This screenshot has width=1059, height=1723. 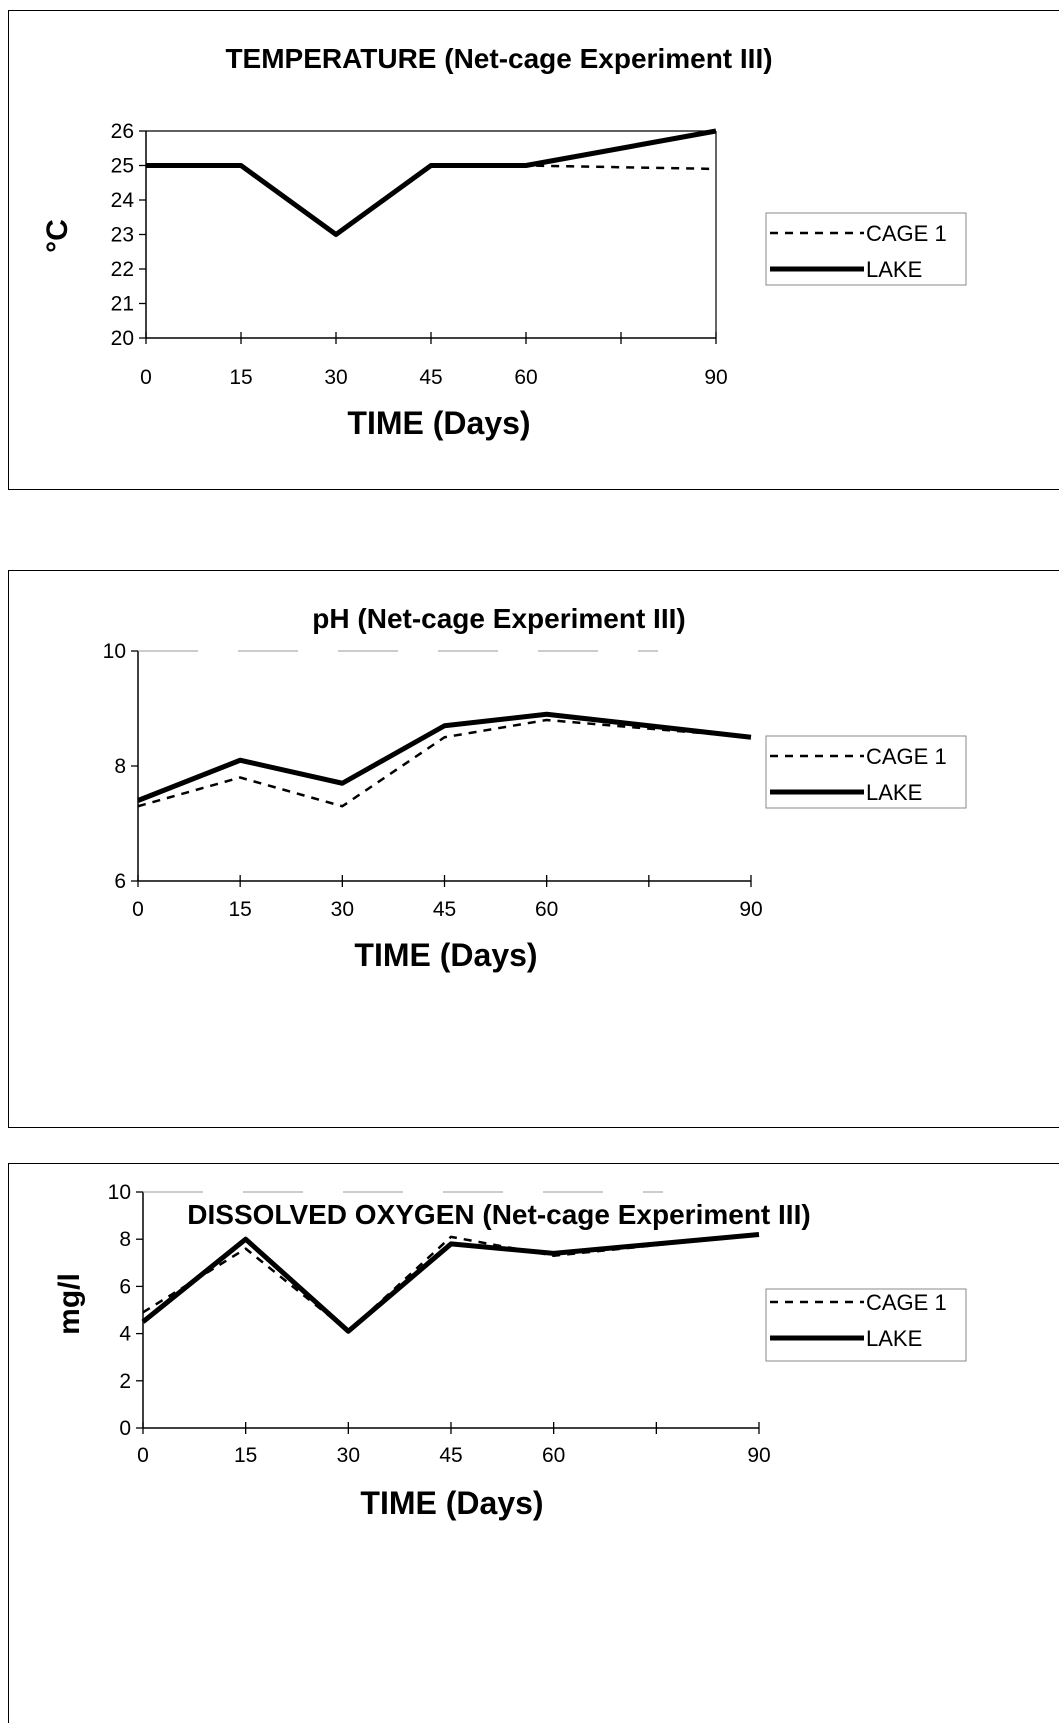 What do you see at coordinates (122, 235) in the screenshot?
I see `y-tick-label: 23` at bounding box center [122, 235].